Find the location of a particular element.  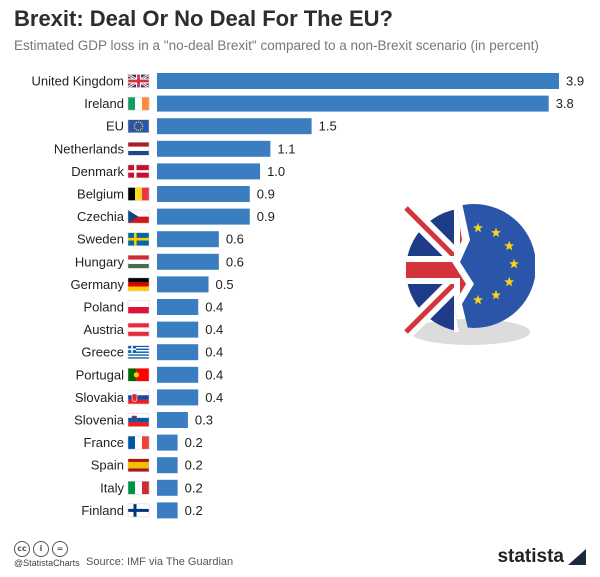

category-label: Finland is located at coordinates (102, 510).